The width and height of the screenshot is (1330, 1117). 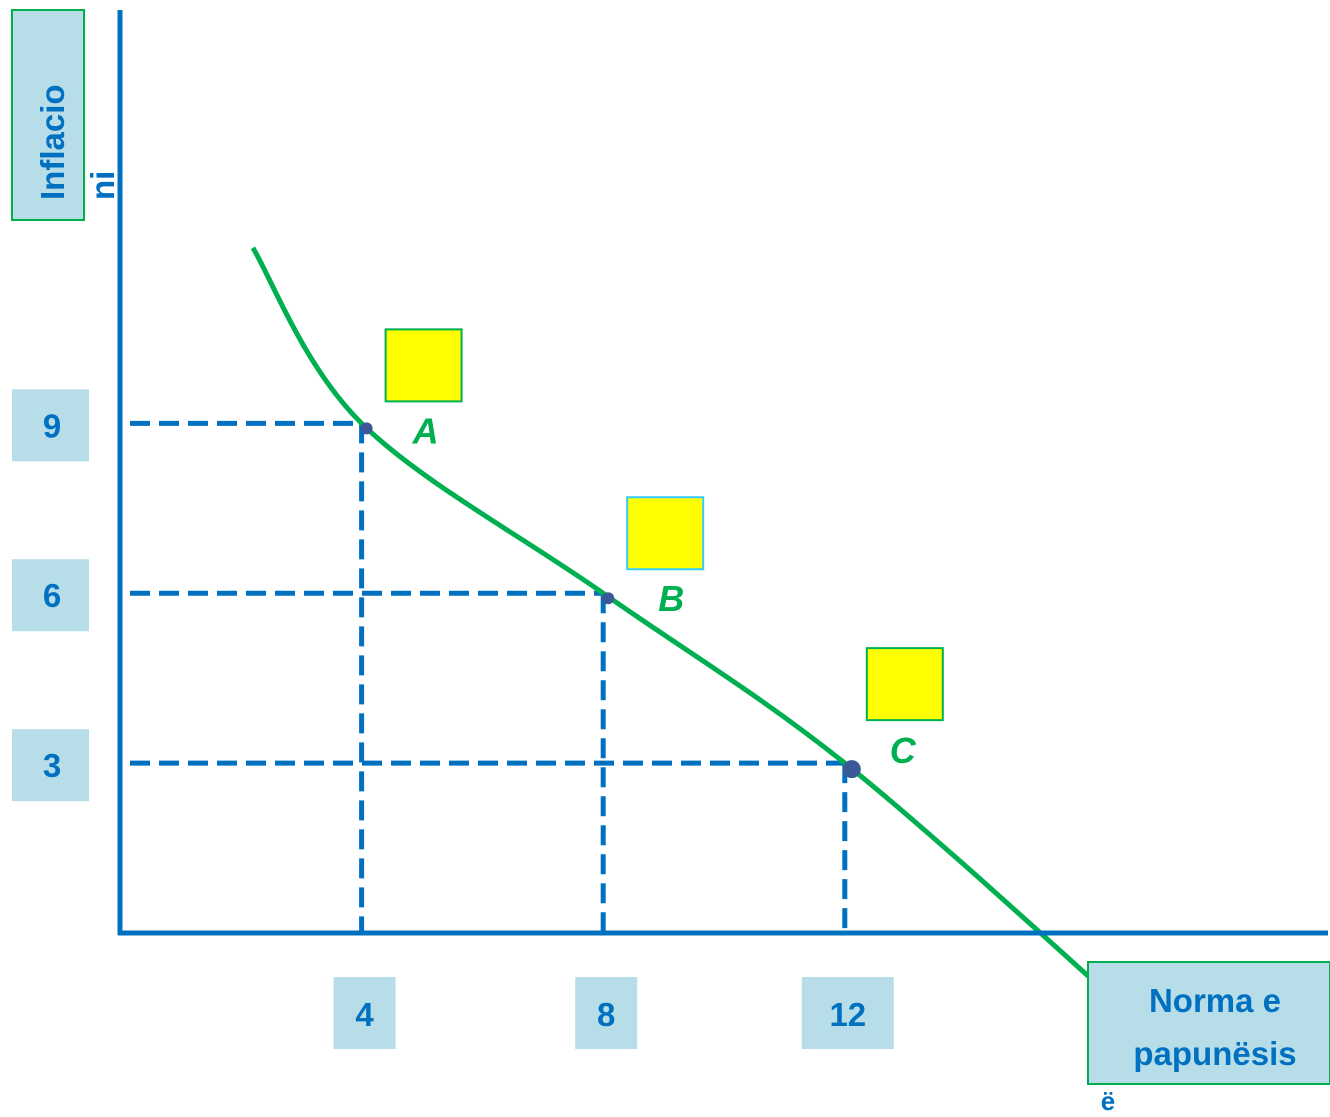 What do you see at coordinates (425, 430) in the screenshot?
I see `point-label-a: A` at bounding box center [425, 430].